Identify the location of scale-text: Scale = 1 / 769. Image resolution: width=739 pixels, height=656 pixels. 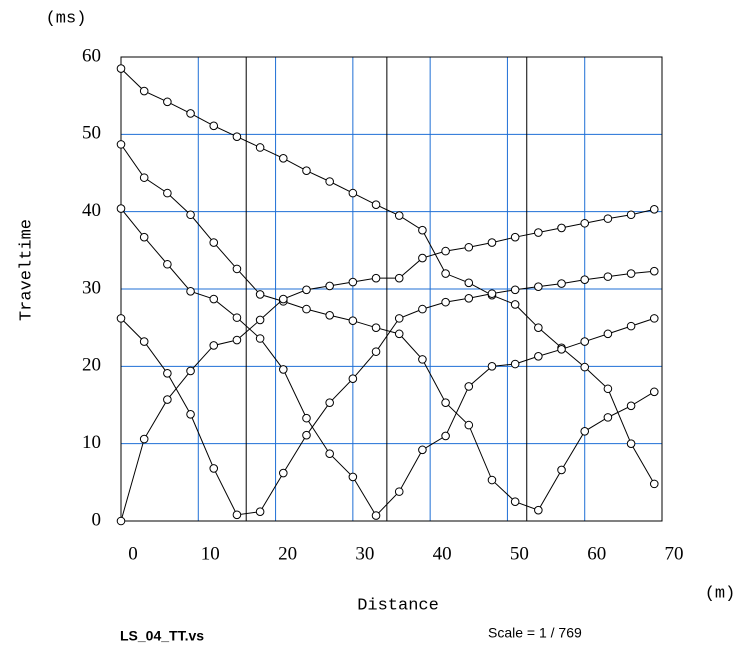
(535, 633).